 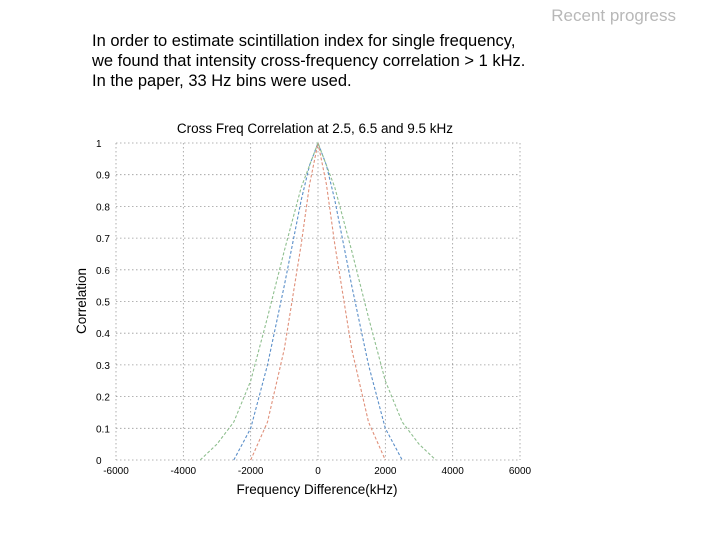 I want to click on y-tick-label: 0.5, so click(x=103, y=303).